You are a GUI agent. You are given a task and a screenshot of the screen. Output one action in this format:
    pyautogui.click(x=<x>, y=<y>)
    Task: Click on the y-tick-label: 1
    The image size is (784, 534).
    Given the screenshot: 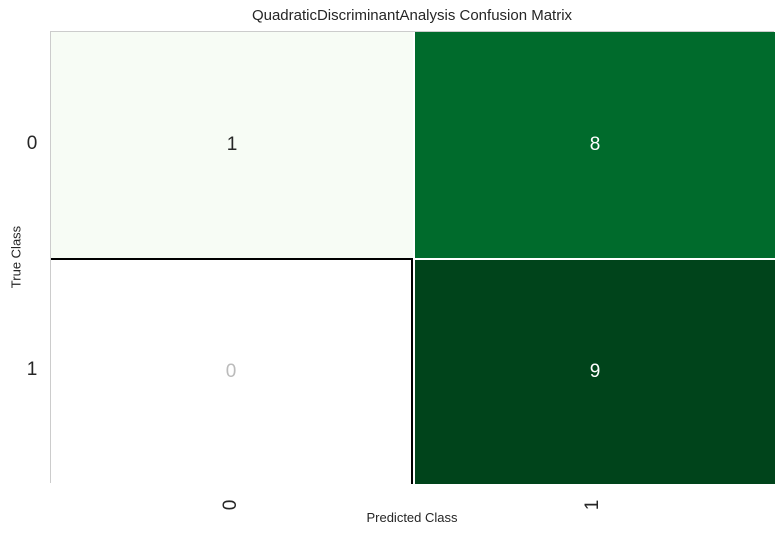 What is the action you would take?
    pyautogui.click(x=32, y=369)
    